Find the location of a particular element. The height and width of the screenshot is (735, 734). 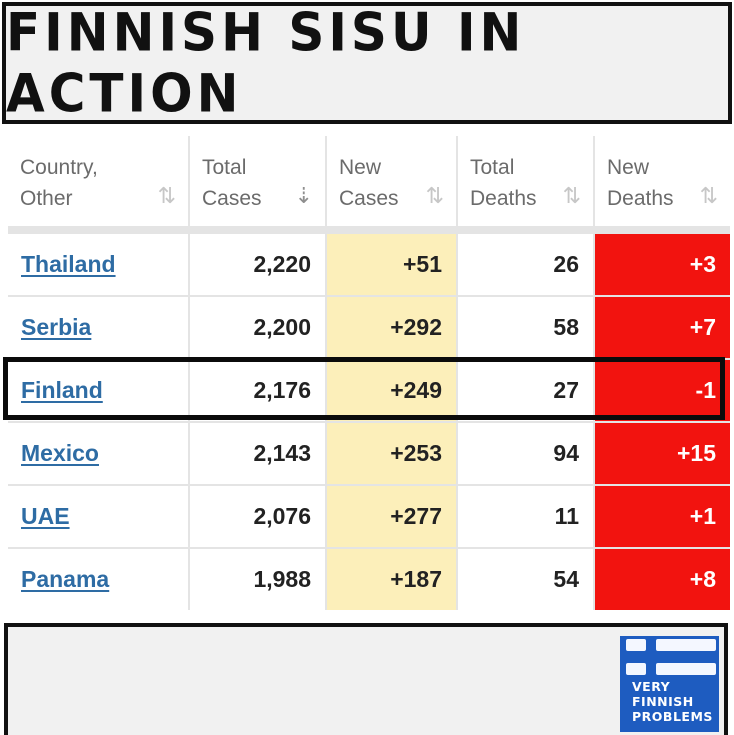

logo-line: PROBLEMS is located at coordinates (672, 716).